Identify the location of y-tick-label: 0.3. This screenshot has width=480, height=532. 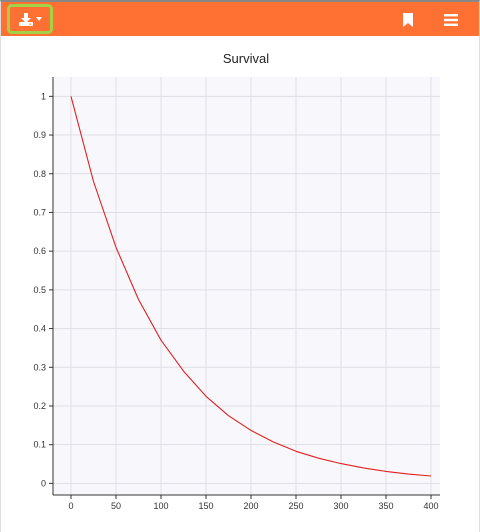
(39, 367).